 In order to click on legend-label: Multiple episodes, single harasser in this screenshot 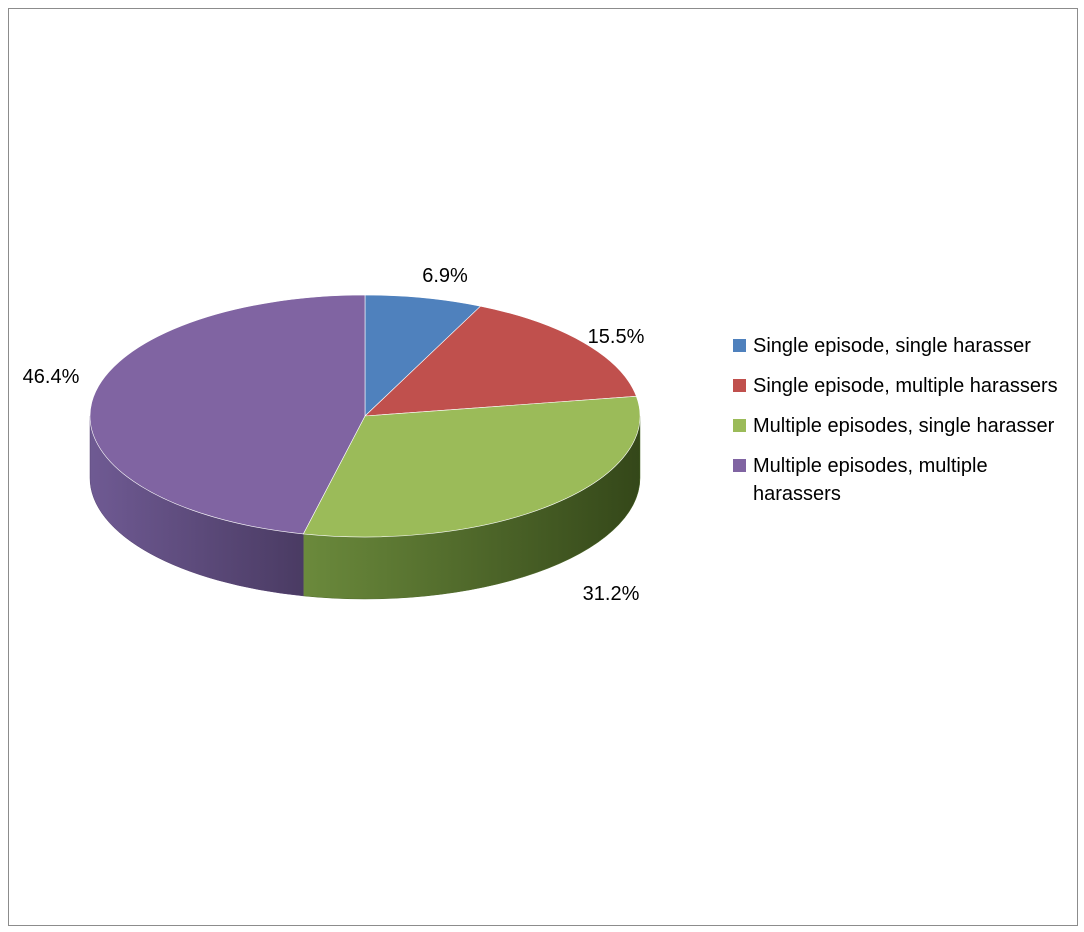, I will do `click(904, 426)`.